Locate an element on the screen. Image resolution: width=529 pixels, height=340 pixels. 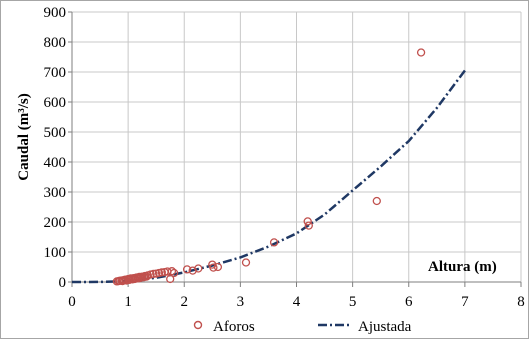
x-tick-label: 1 is located at coordinates (128, 302).